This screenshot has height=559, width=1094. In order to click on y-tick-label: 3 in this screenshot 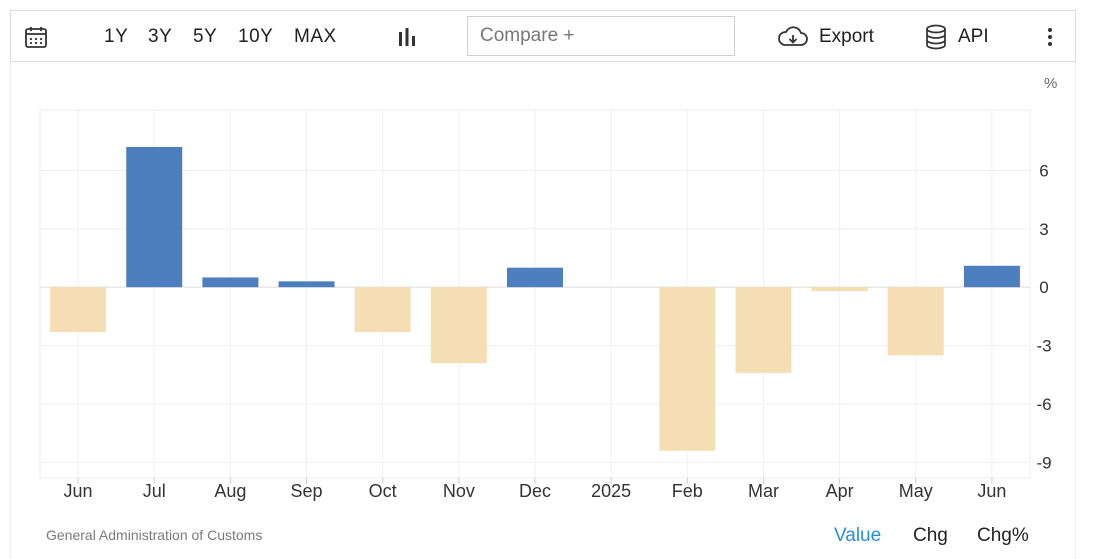, I will do `click(1043, 229)`.